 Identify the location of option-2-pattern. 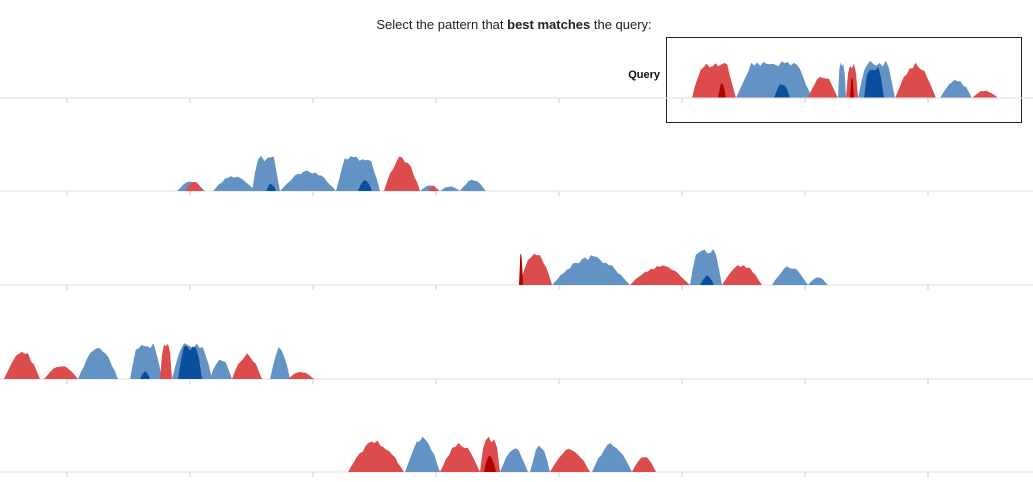
(516, 260).